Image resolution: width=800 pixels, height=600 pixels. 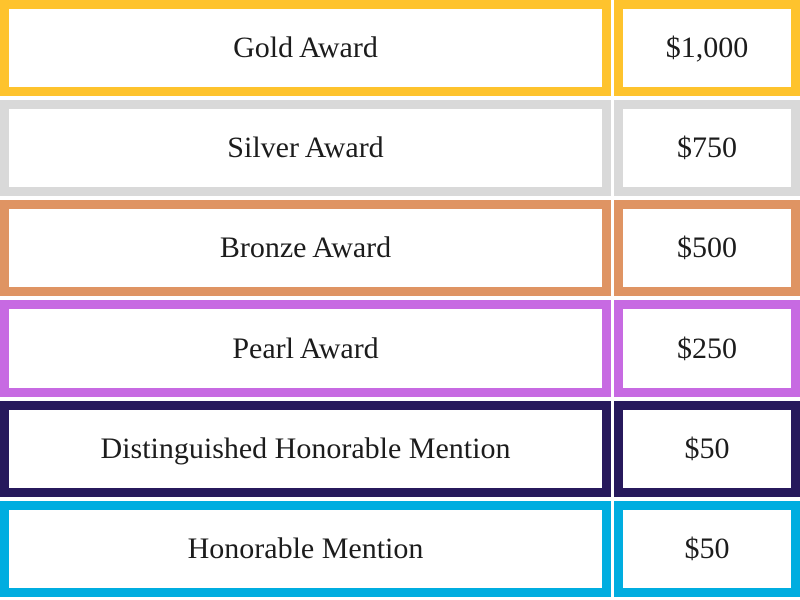 I want to click on award-amount-cell-bronze: $500, so click(x=707, y=248).